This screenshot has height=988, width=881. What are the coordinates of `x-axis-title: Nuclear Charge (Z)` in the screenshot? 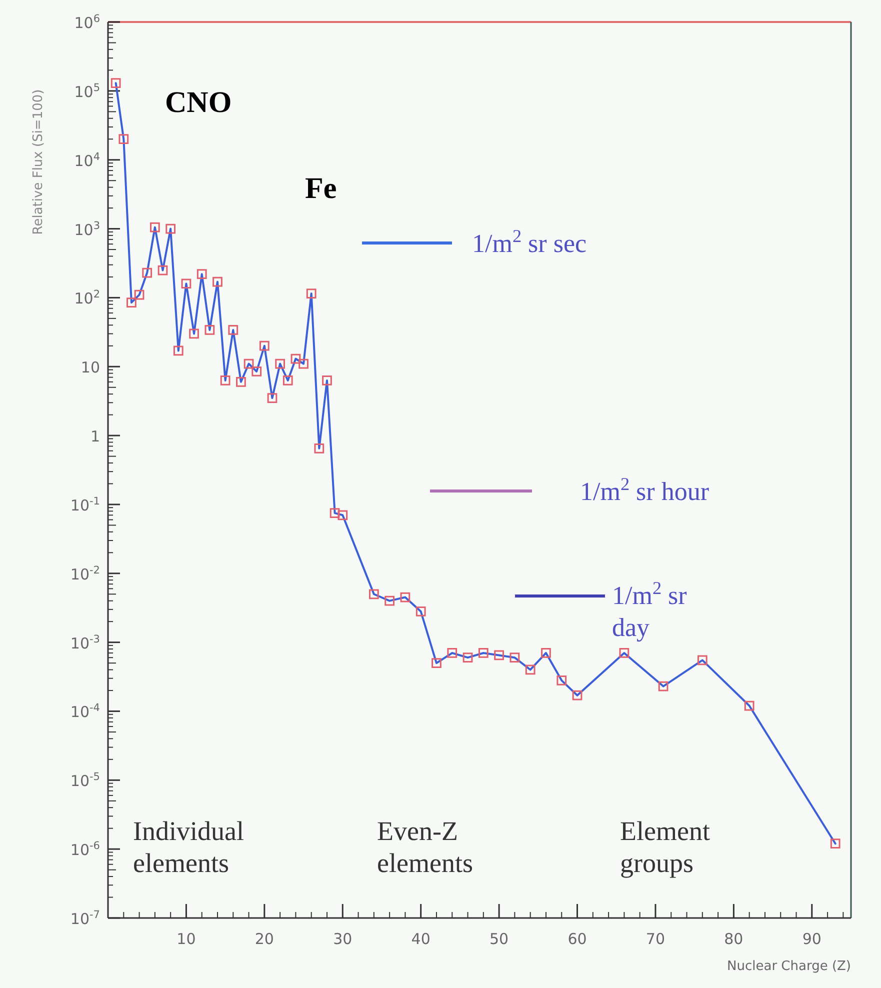 It's located at (789, 966).